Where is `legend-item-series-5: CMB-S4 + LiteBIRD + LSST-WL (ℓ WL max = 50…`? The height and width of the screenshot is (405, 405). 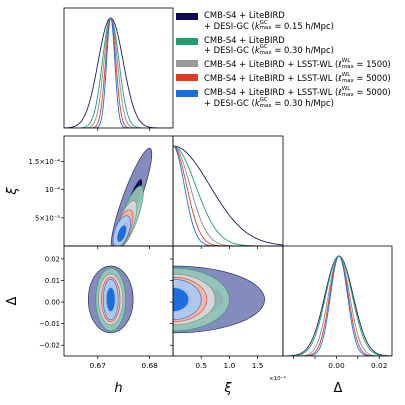
legend-item-series-5: CMB-S4 + LiteBIRD + LSST-WL (ℓ WL max = 50… is located at coordinates (289, 97).